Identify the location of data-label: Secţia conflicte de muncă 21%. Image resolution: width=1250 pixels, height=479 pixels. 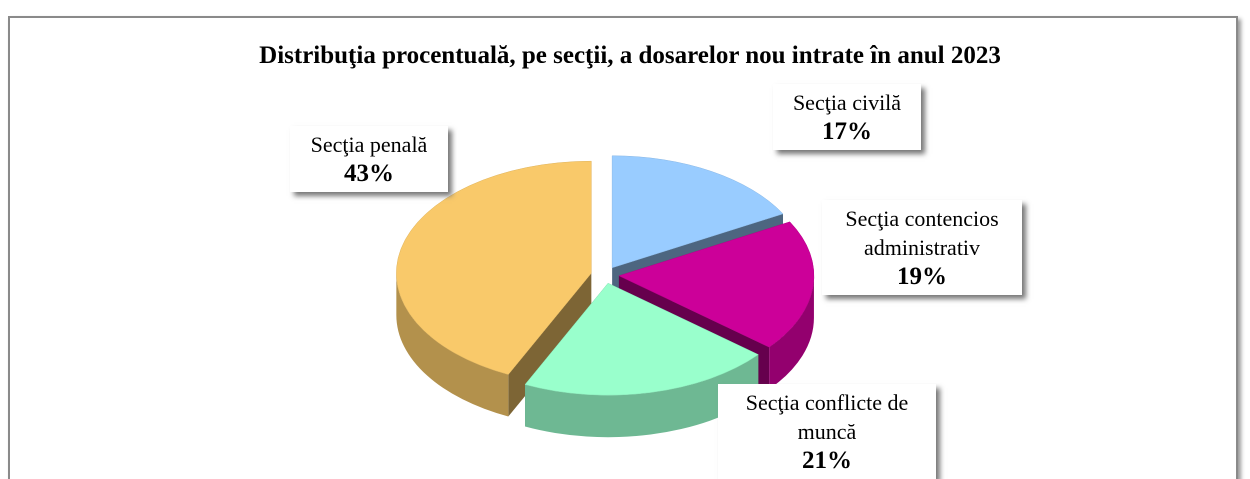
(827, 431).